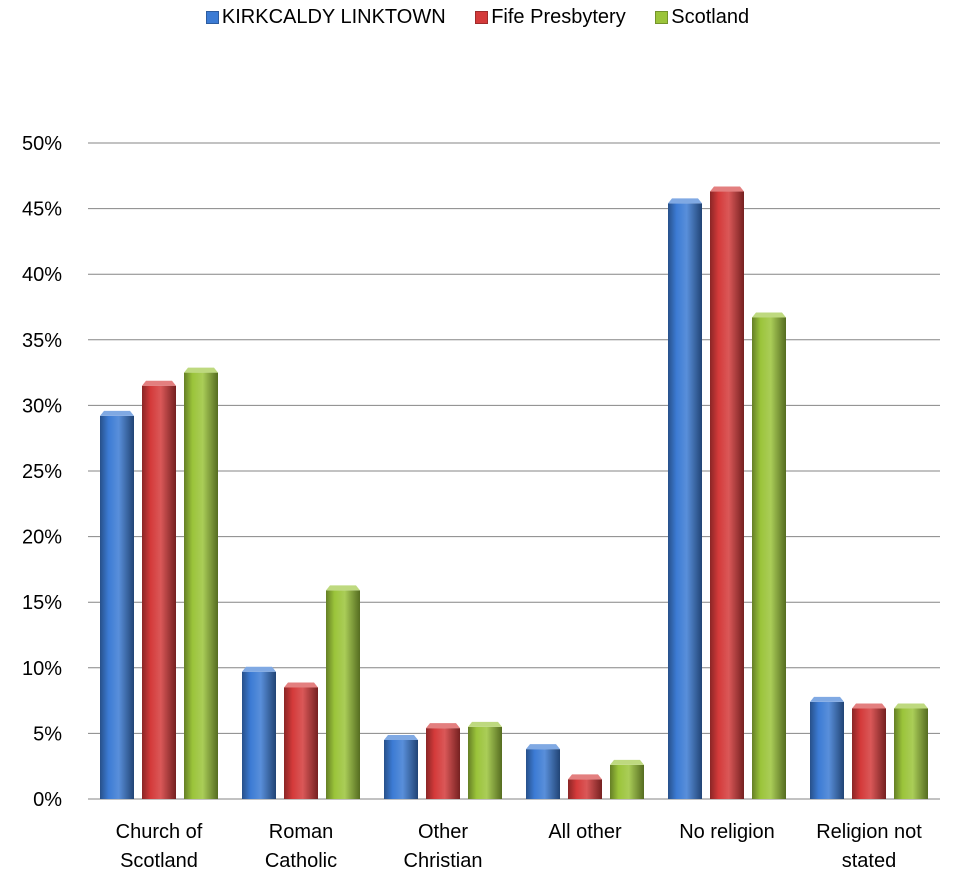 The width and height of the screenshot is (955, 873). I want to click on x-tick-label: All other, so click(585, 832).